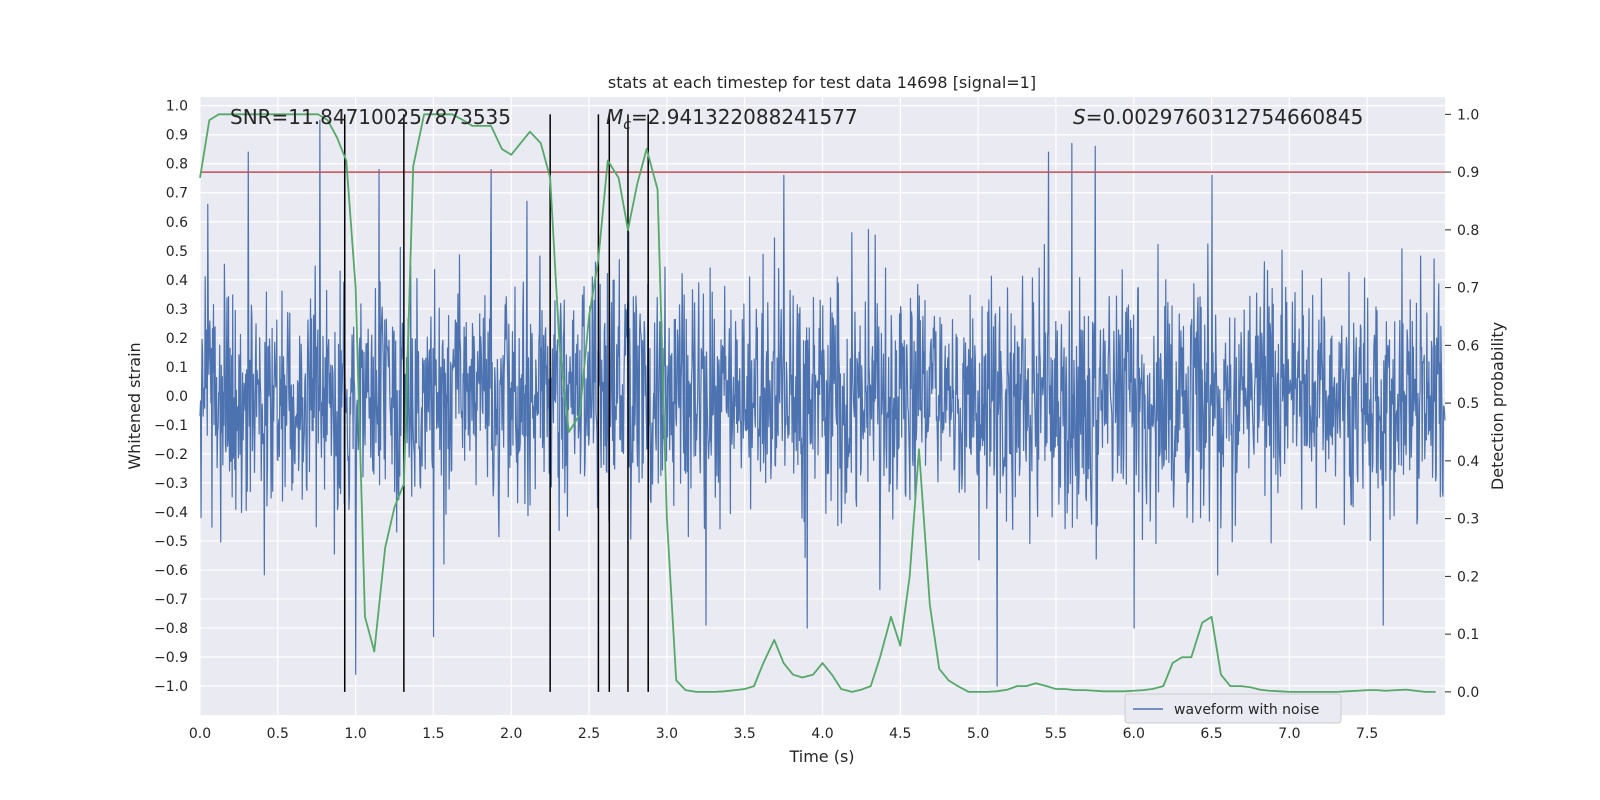 The height and width of the screenshot is (800, 1600). Describe the element at coordinates (1468, 635) in the screenshot. I see `right-y-tick-label: 0.1` at that location.